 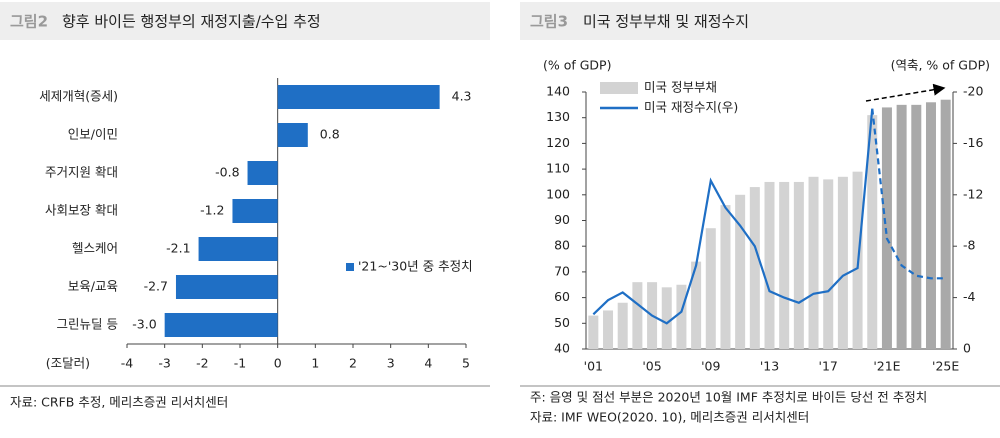 What do you see at coordinates (940, 65) in the screenshot?
I see `y2-axis-label: (역축, % of GDP)` at bounding box center [940, 65].